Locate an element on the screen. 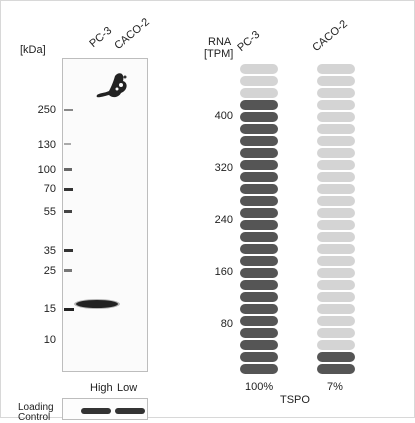 Image resolution: width=415 pixels, height=423 pixels. blot-bands is located at coordinates (95, 192).